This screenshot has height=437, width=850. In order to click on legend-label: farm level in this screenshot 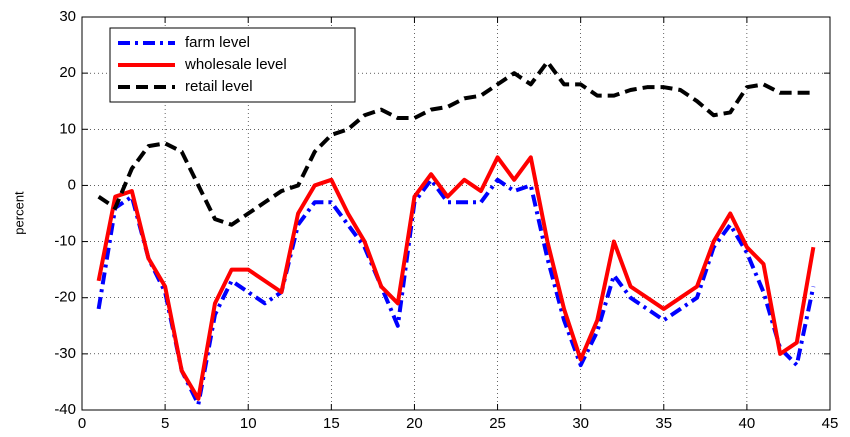, I will do `click(217, 42)`.